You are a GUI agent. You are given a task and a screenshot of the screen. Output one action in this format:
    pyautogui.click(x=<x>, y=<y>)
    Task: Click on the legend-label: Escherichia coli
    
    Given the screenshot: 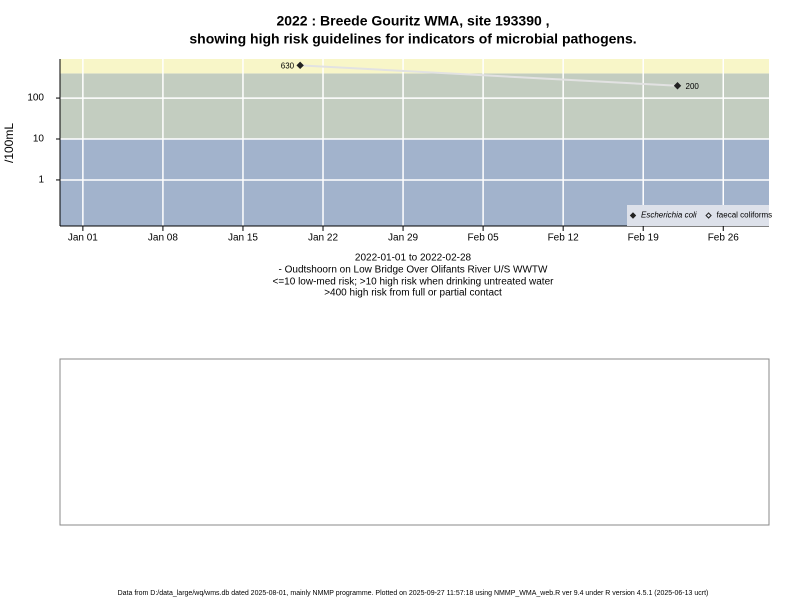 What is the action you would take?
    pyautogui.click(x=669, y=215)
    